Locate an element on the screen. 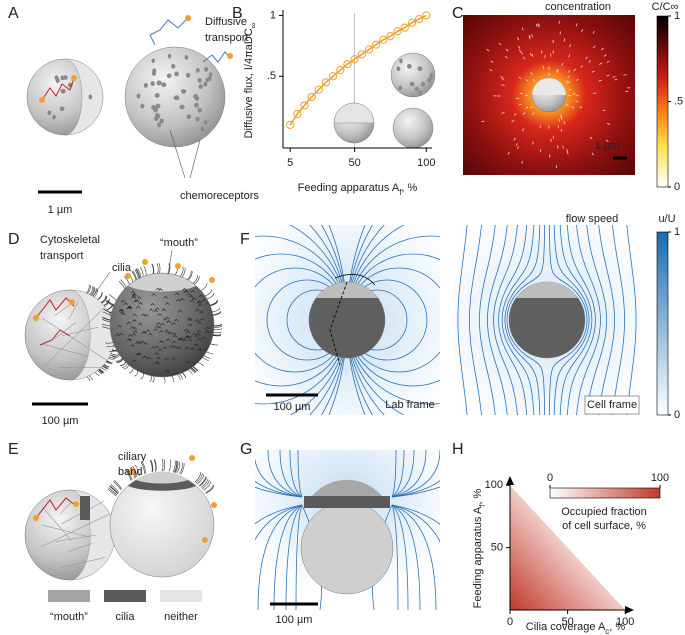 This screenshot has height=635, width=685. colorbar-tick-label: 0 is located at coordinates (677, 187).